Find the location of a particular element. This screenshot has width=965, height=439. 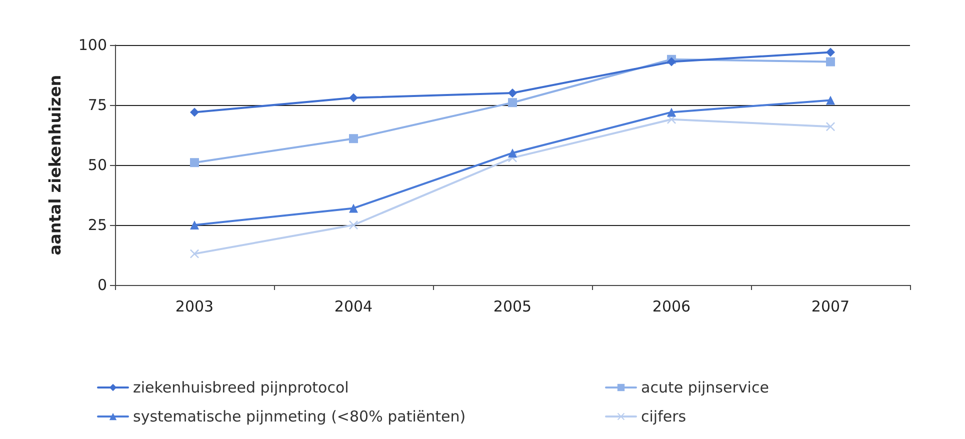

x-tick-label: 2007 is located at coordinates (830, 307).